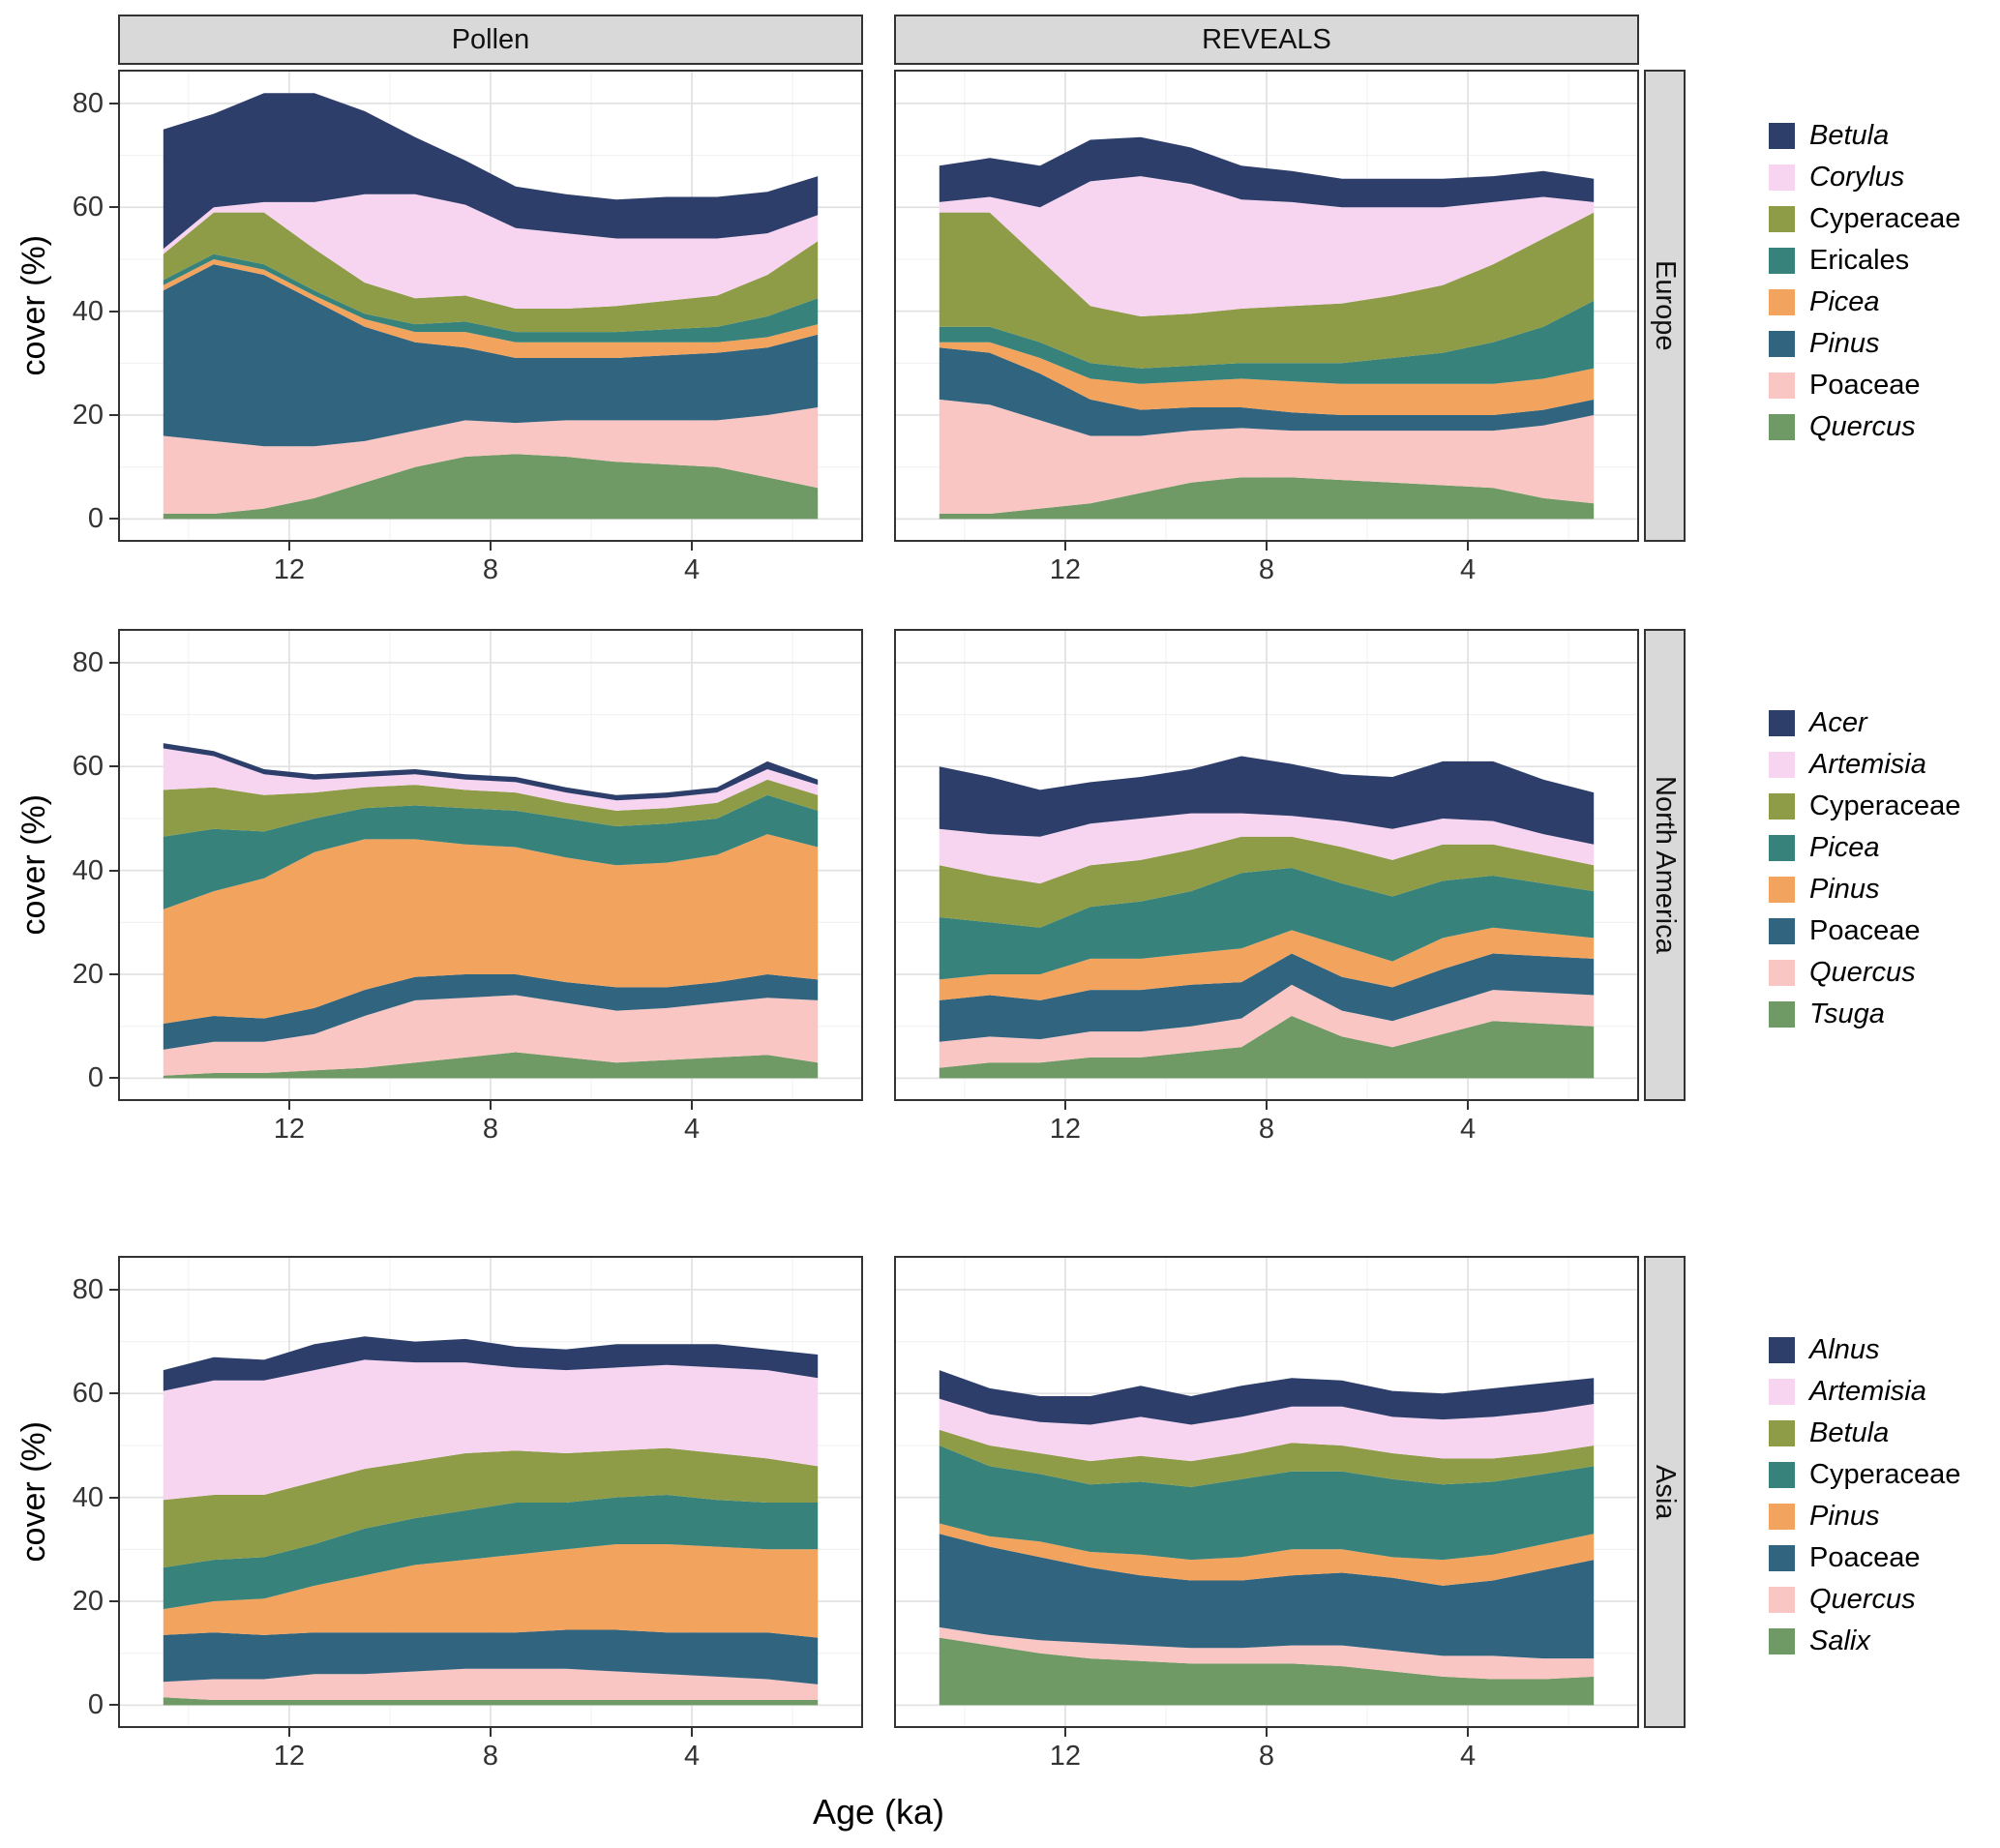  What do you see at coordinates (490, 569) in the screenshot?
I see `x-axis-ticks-europe-pollen: 12 8 4` at bounding box center [490, 569].